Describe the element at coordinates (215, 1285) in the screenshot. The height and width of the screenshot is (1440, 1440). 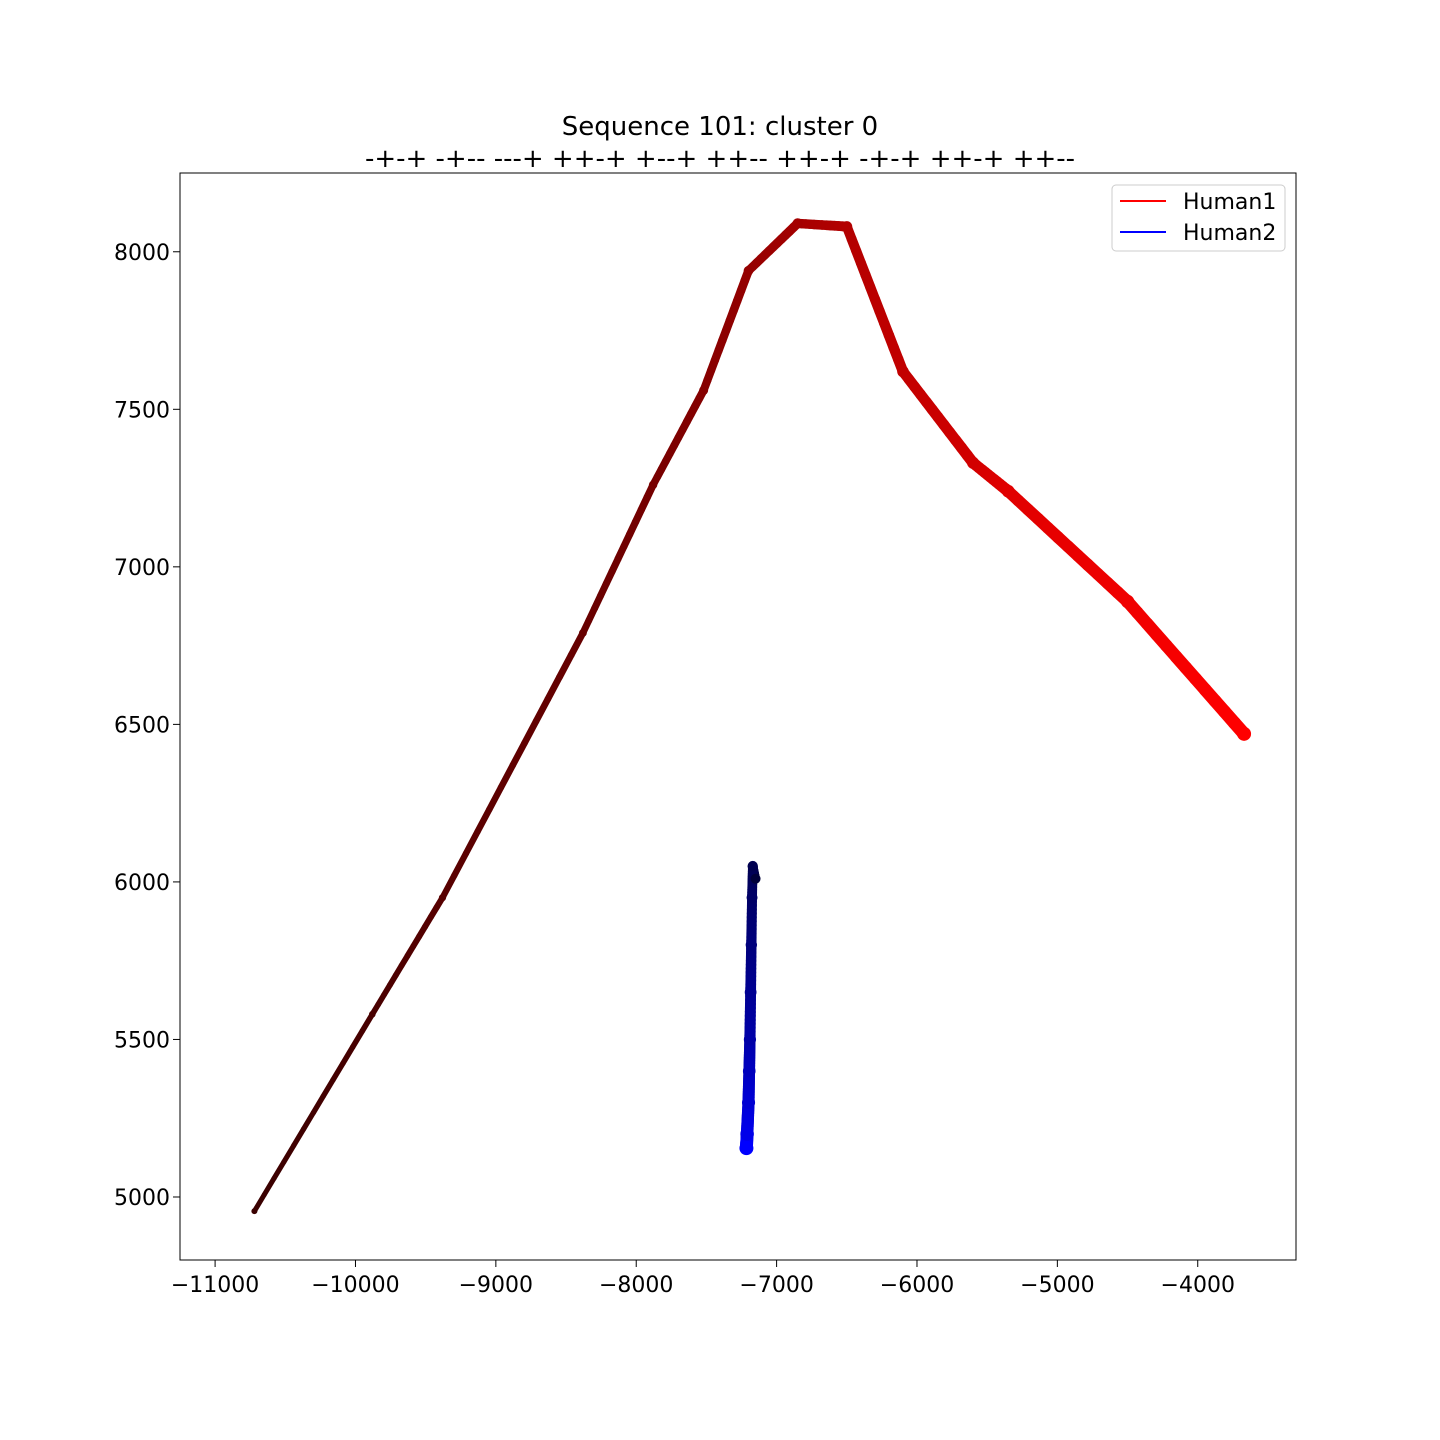
I see `x-tick-label: −11000` at that location.